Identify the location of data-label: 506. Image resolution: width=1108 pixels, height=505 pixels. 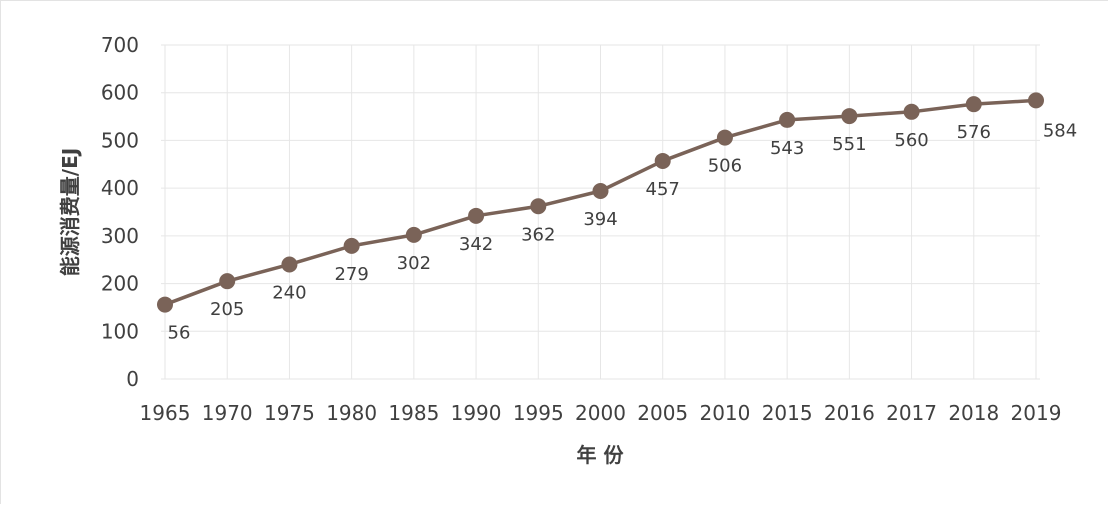
(725, 166).